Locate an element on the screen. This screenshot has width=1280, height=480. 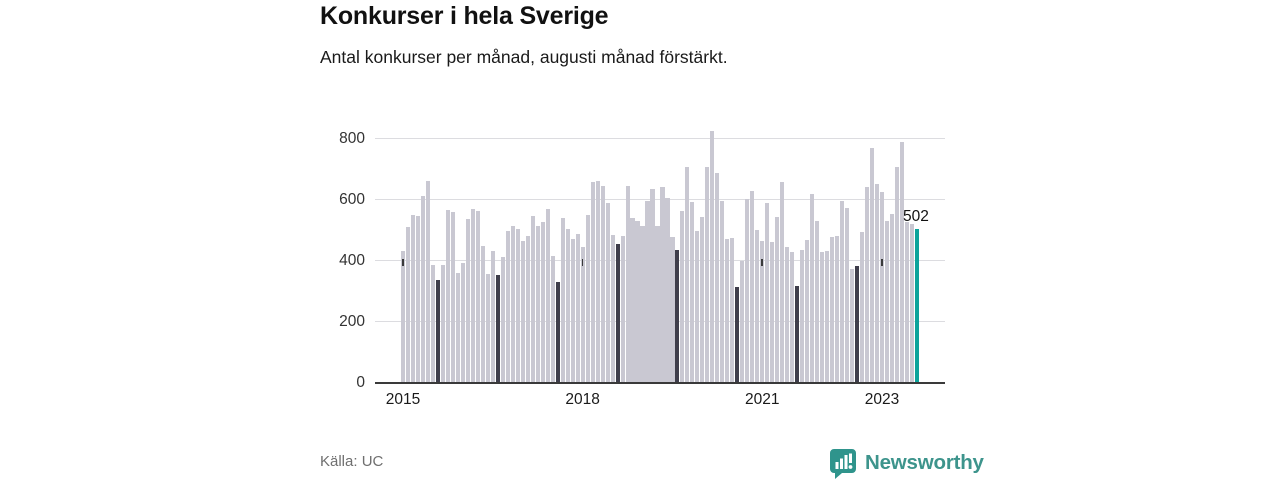
x-tick-label-2021: 2021 is located at coordinates (762, 399).